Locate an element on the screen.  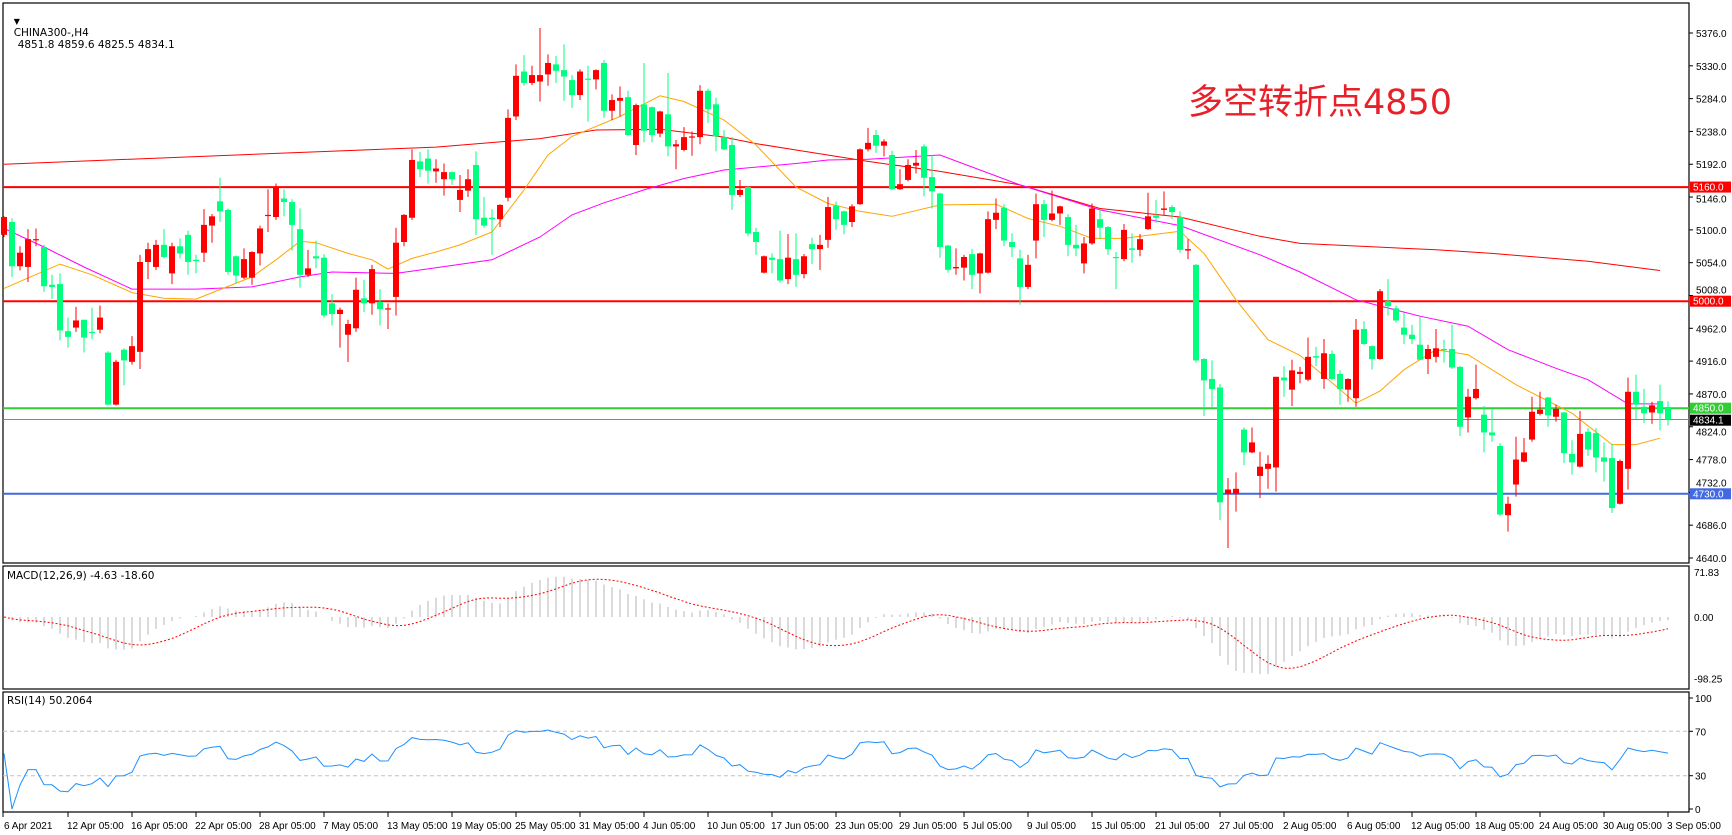
symbol-label: CHINA300-,H4 is located at coordinates (51, 33).